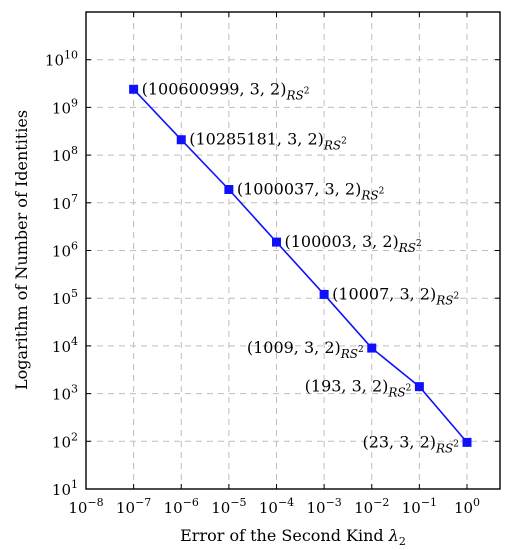 The height and width of the screenshot is (550, 512). I want to click on y-tick-label: 10⁵, so click(65, 297).